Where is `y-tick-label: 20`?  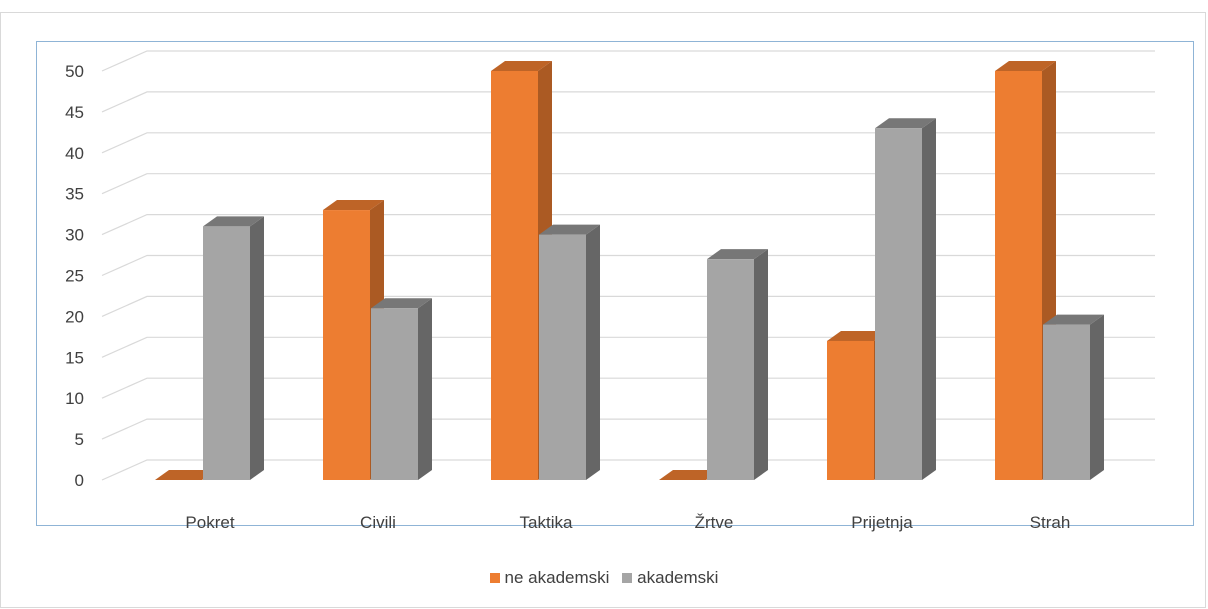 y-tick-label: 20 is located at coordinates (74, 316).